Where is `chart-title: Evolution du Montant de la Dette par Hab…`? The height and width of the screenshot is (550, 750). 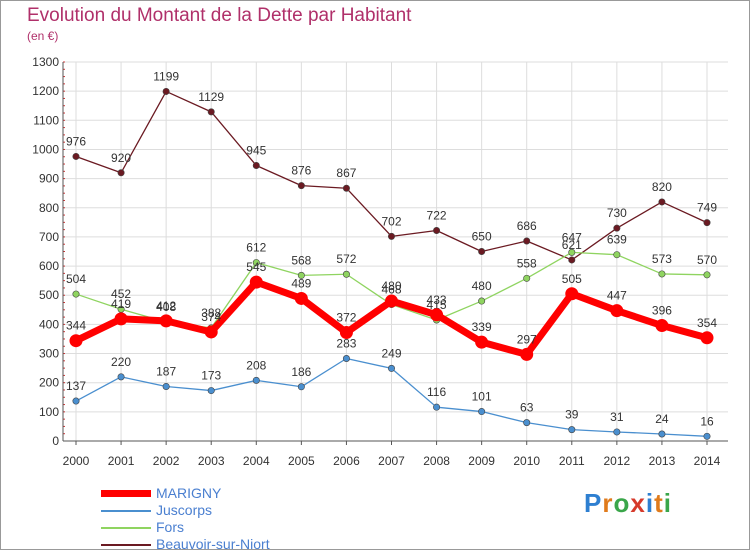 chart-title: Evolution du Montant de la Dette par Hab… is located at coordinates (219, 15).